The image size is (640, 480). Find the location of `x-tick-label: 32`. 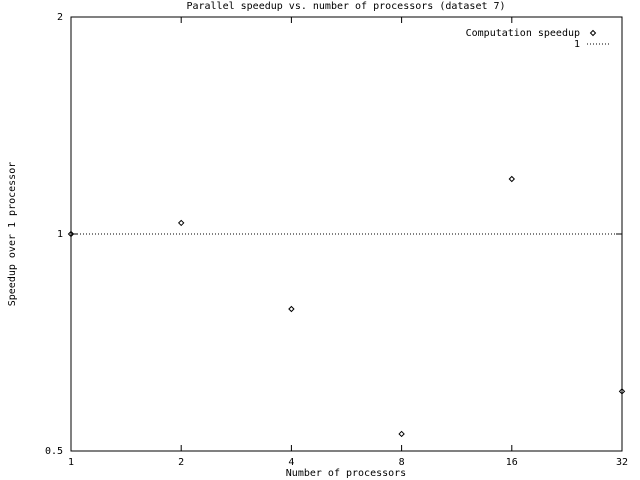

x-tick-label: 32 is located at coordinates (622, 462).